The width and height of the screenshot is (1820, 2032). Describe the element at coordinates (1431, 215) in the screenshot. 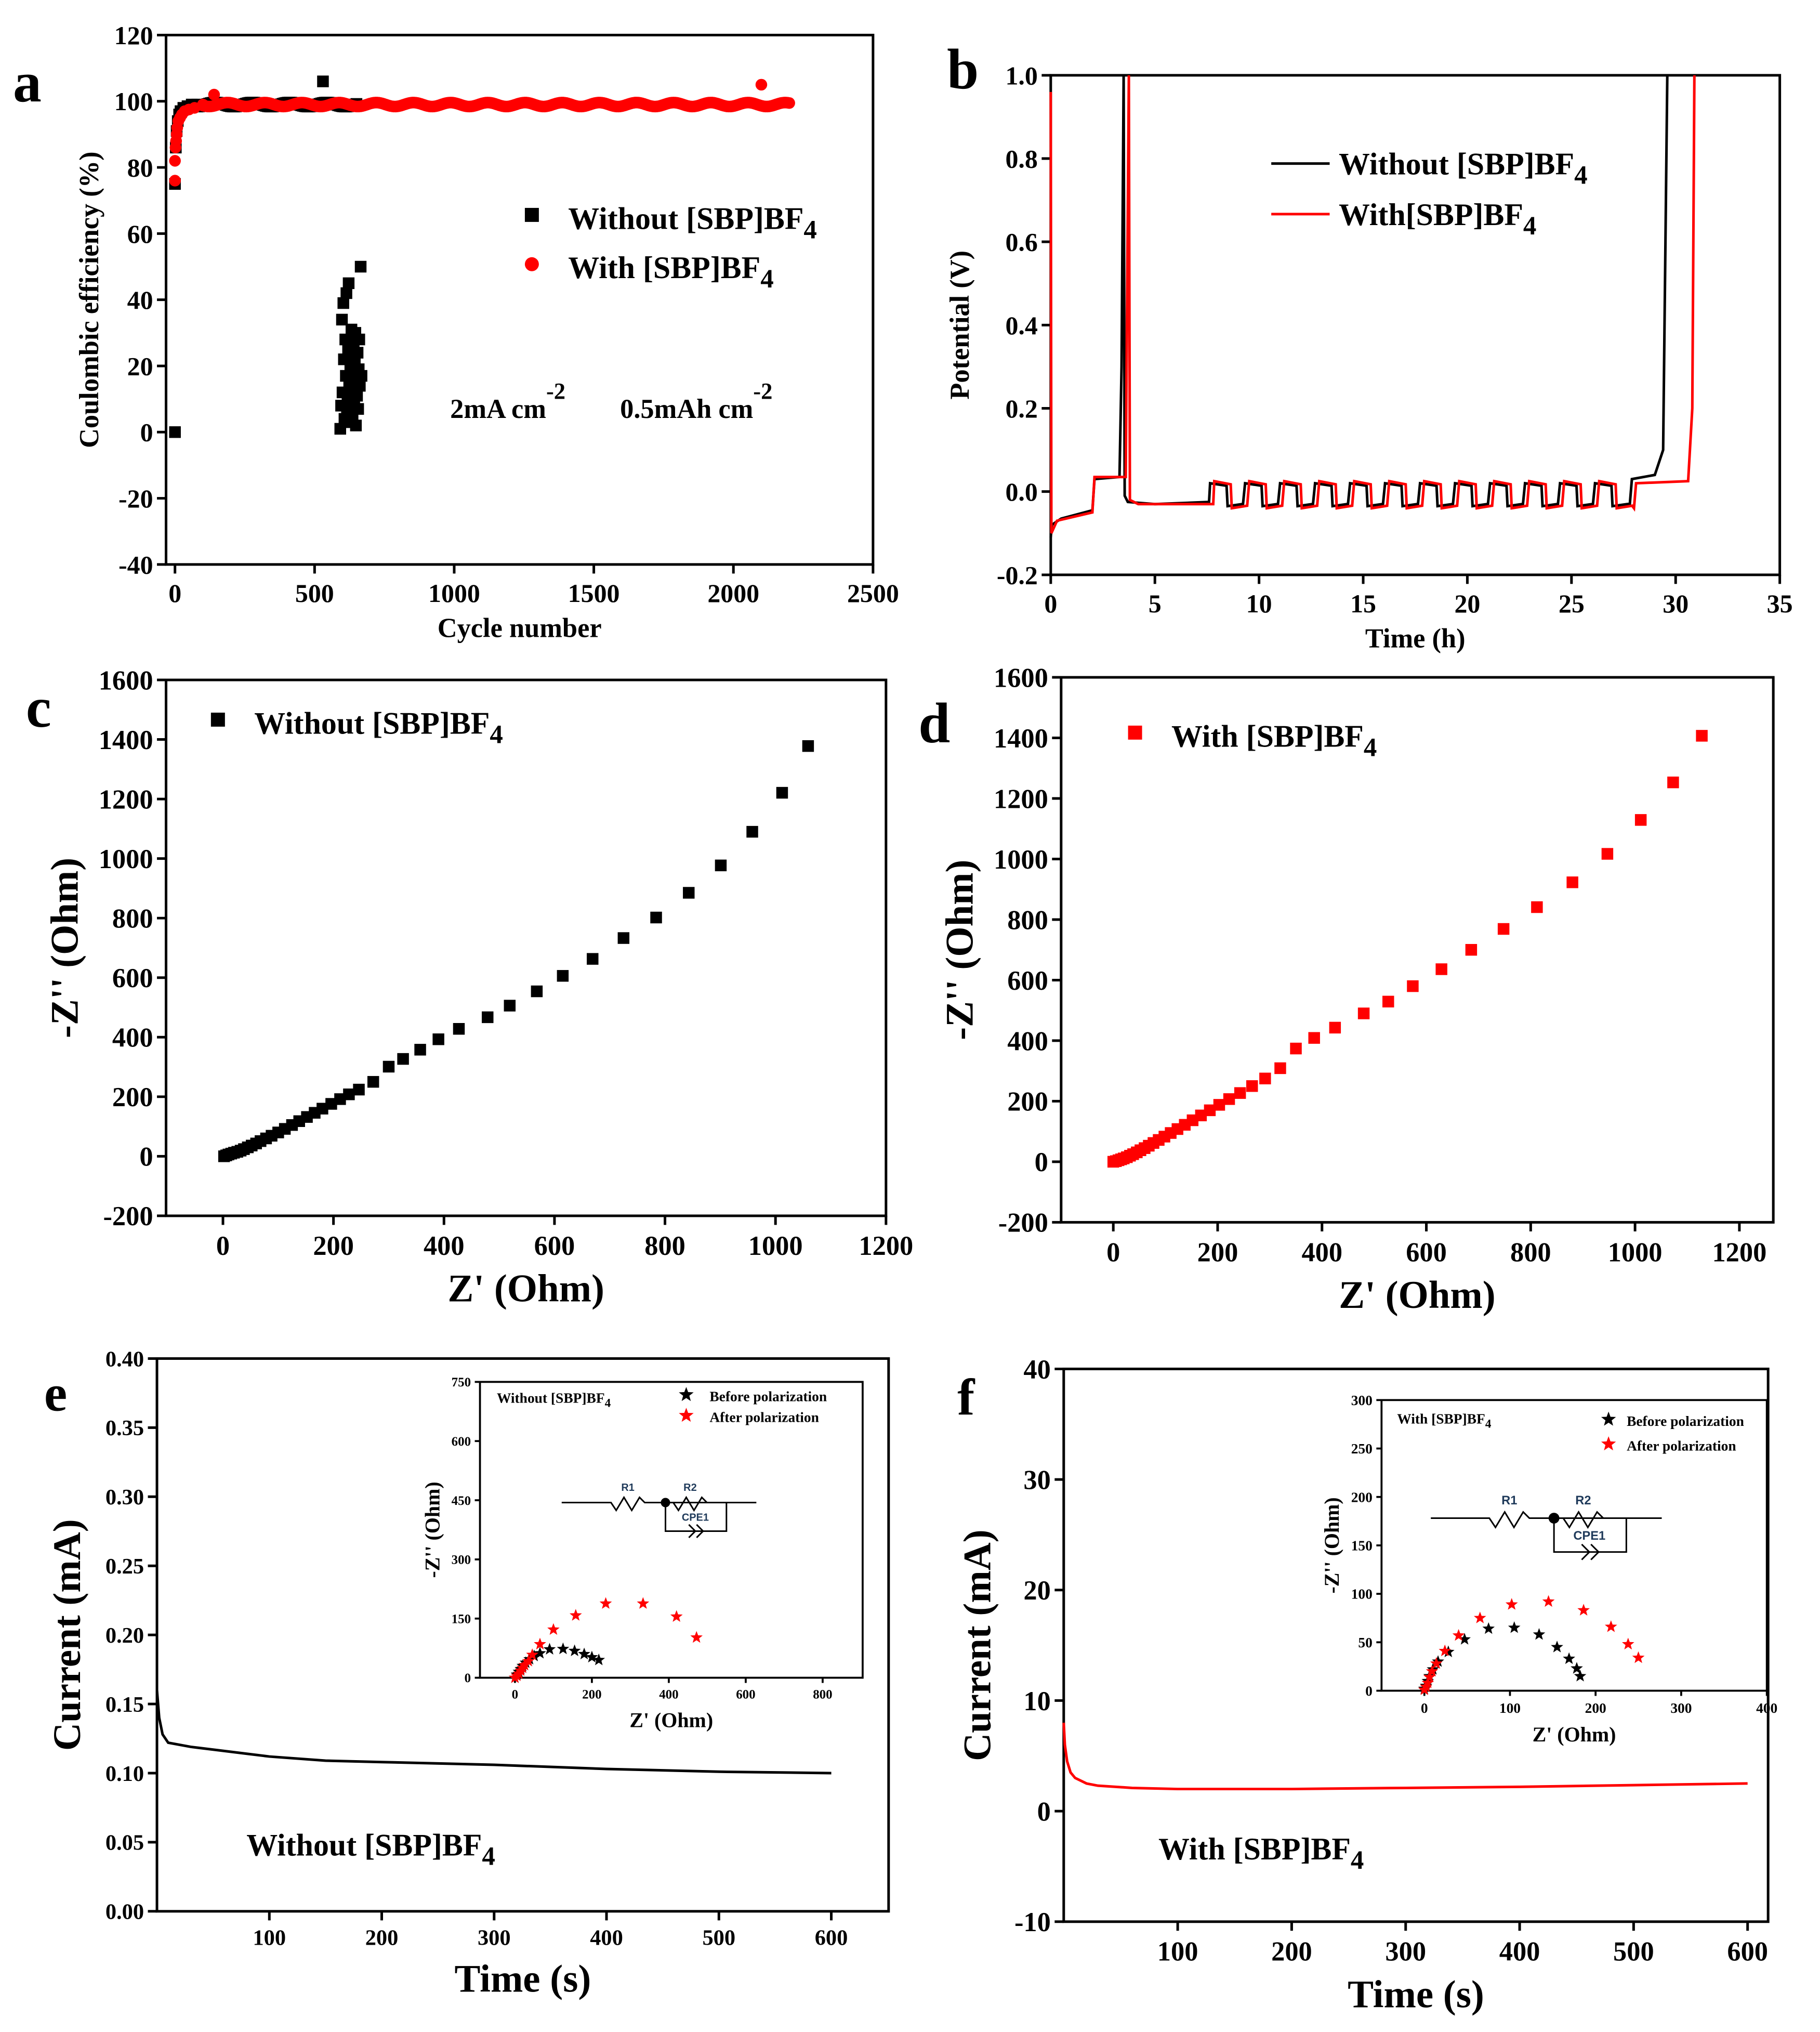

I see `legend-label-main: With[SBP]BF` at that location.